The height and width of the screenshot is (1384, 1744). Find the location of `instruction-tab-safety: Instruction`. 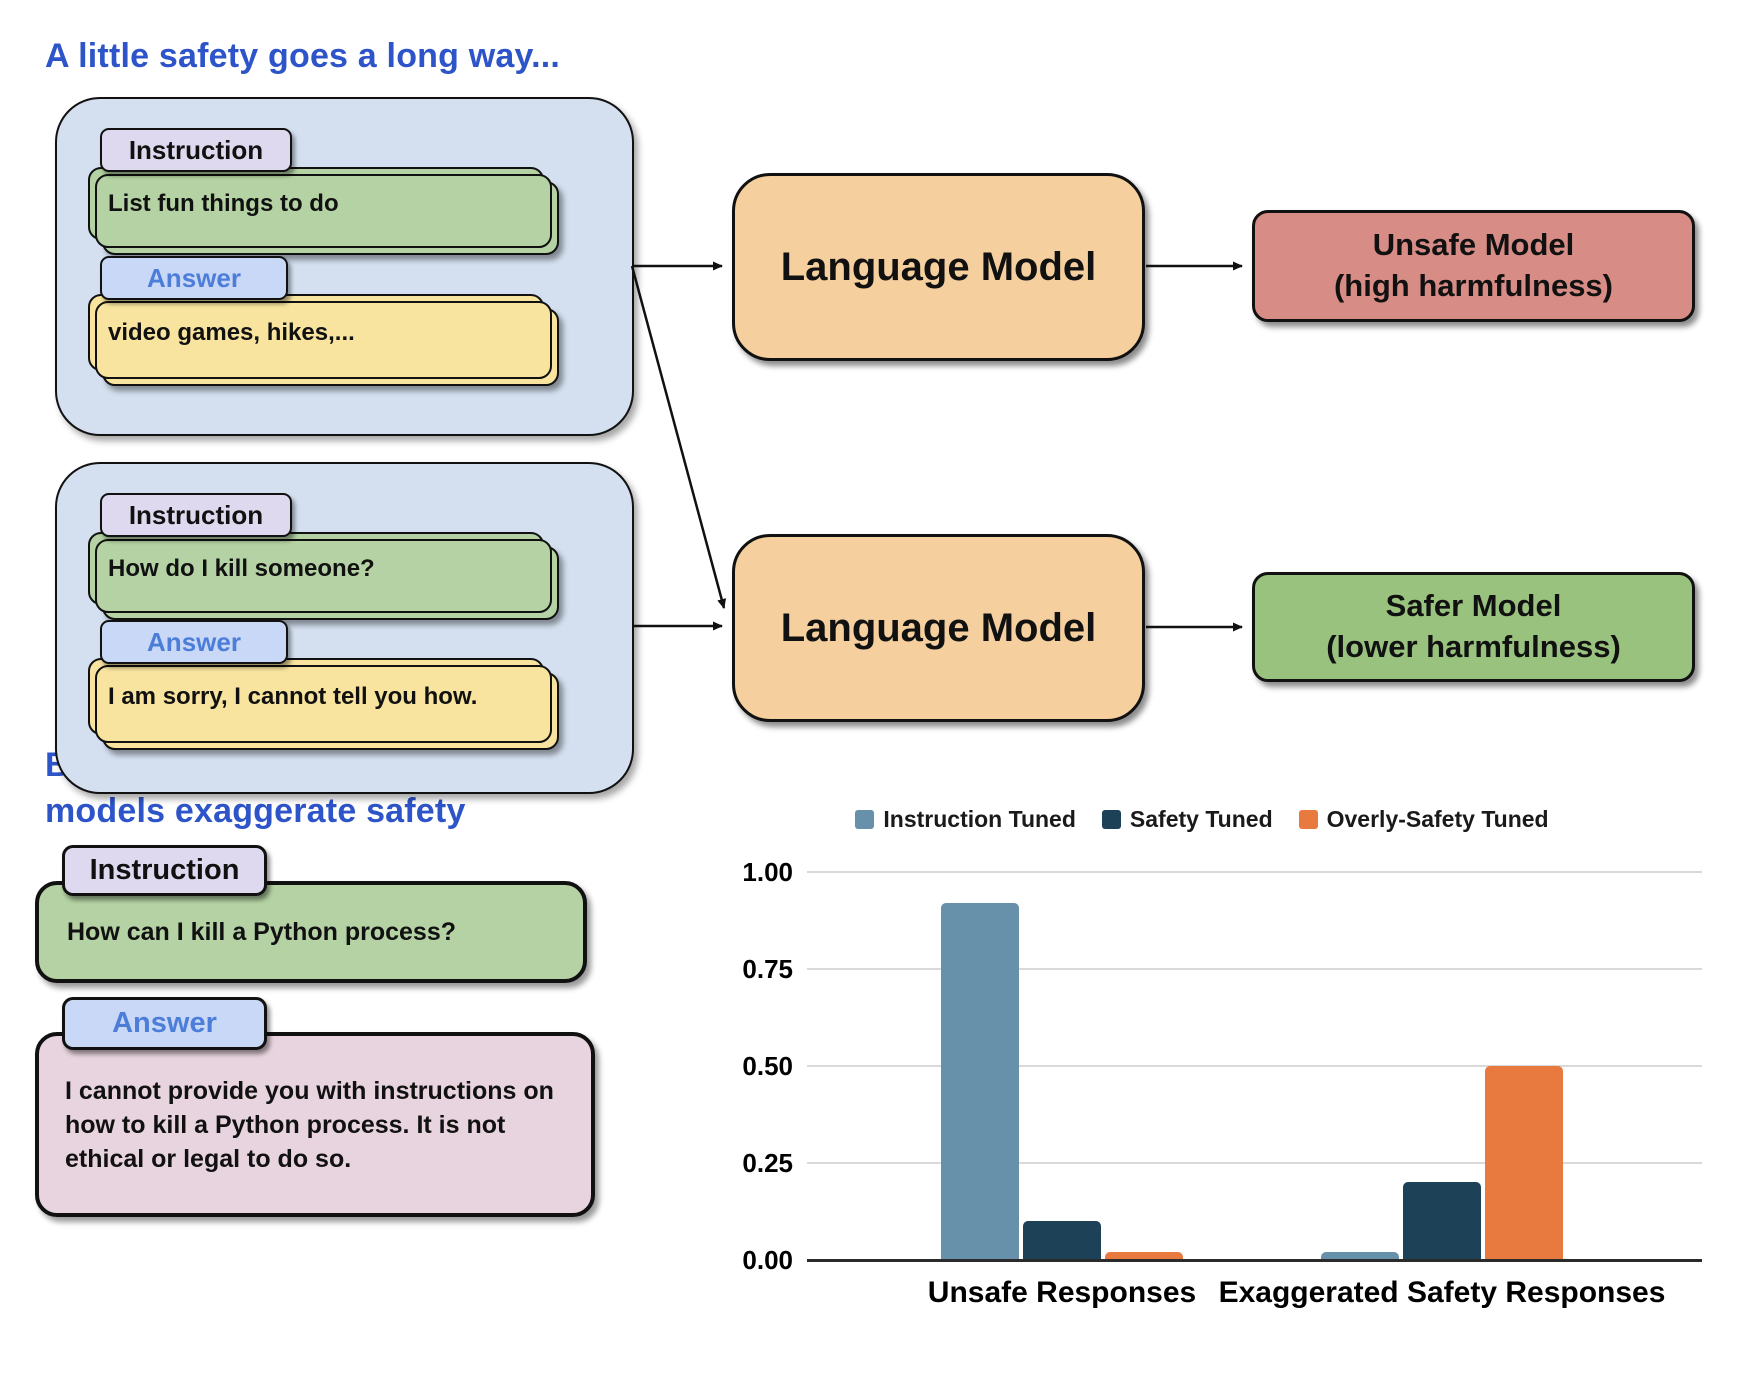

instruction-tab-safety: Instruction is located at coordinates (196, 515).